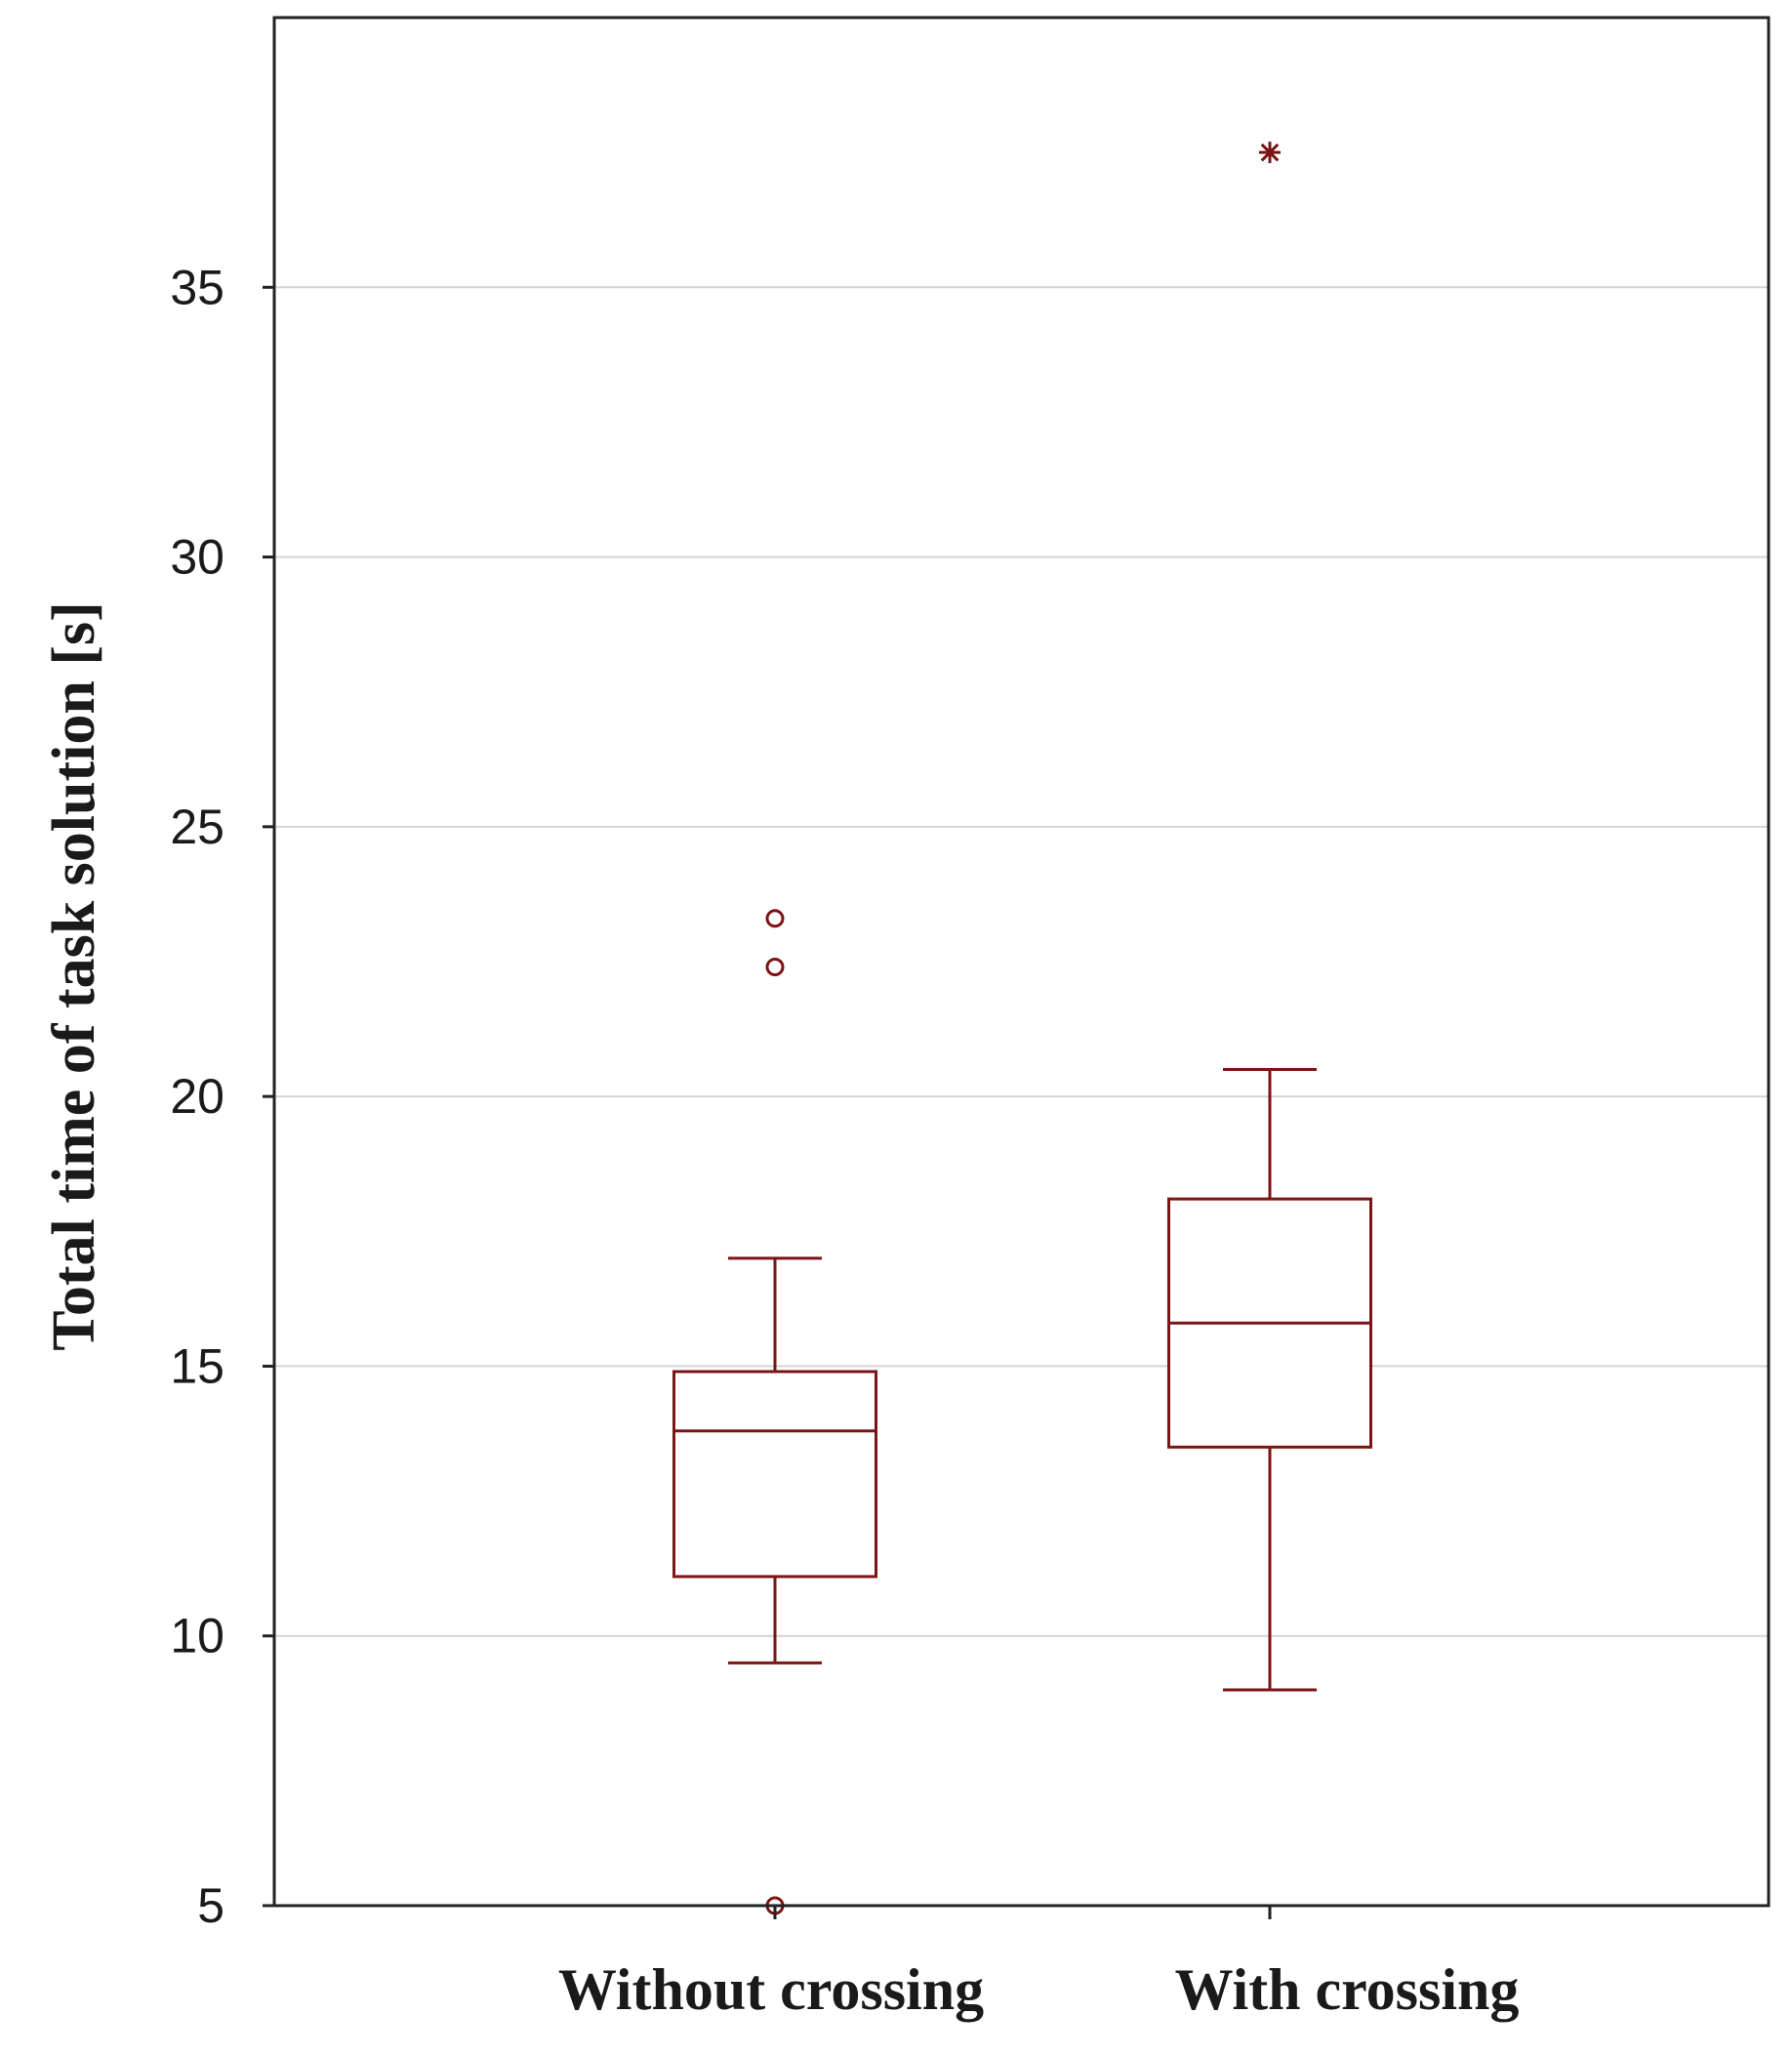  Describe the element at coordinates (197, 557) in the screenshot. I see `y-tick-label: 30` at that location.